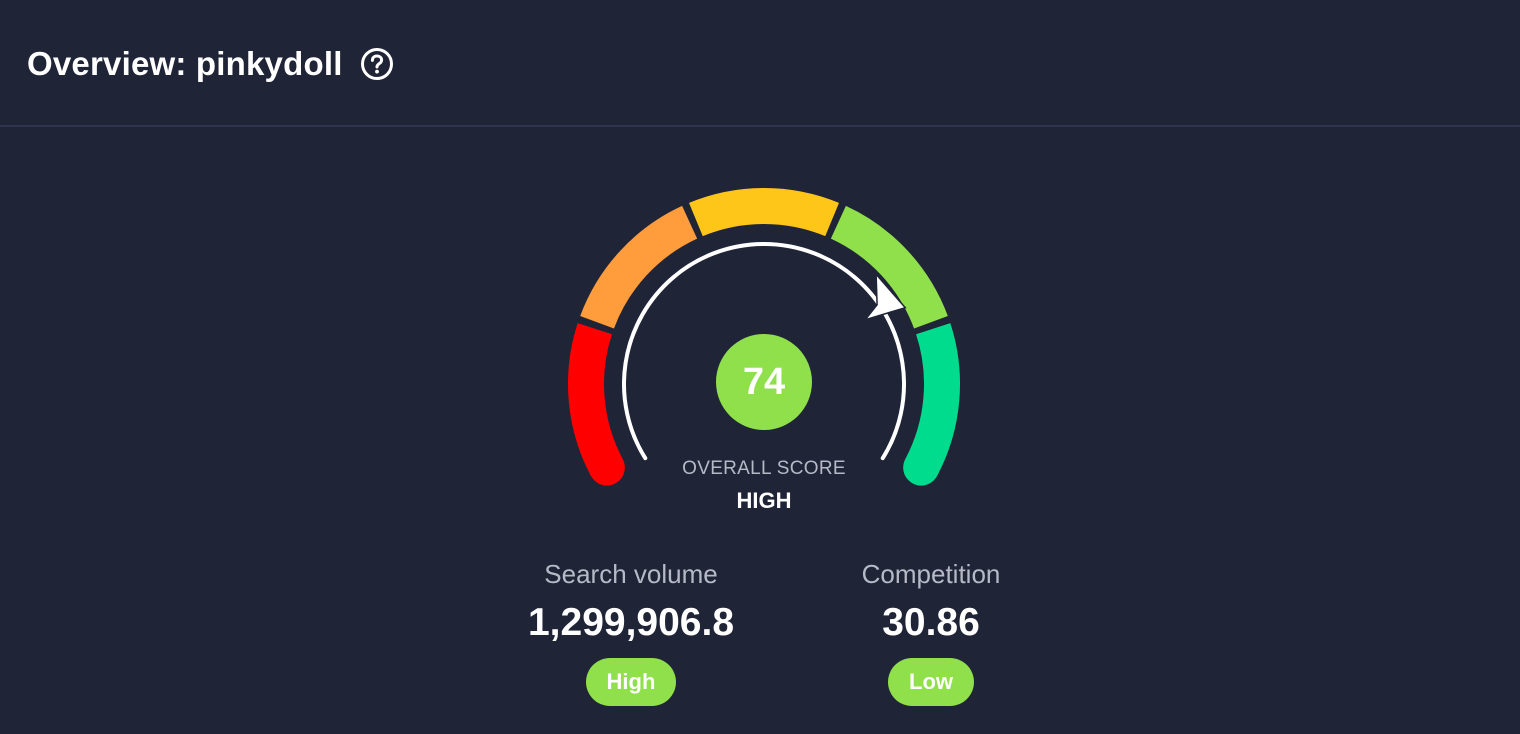  What do you see at coordinates (764, 382) in the screenshot?
I see `overall-score-value: 74` at bounding box center [764, 382].